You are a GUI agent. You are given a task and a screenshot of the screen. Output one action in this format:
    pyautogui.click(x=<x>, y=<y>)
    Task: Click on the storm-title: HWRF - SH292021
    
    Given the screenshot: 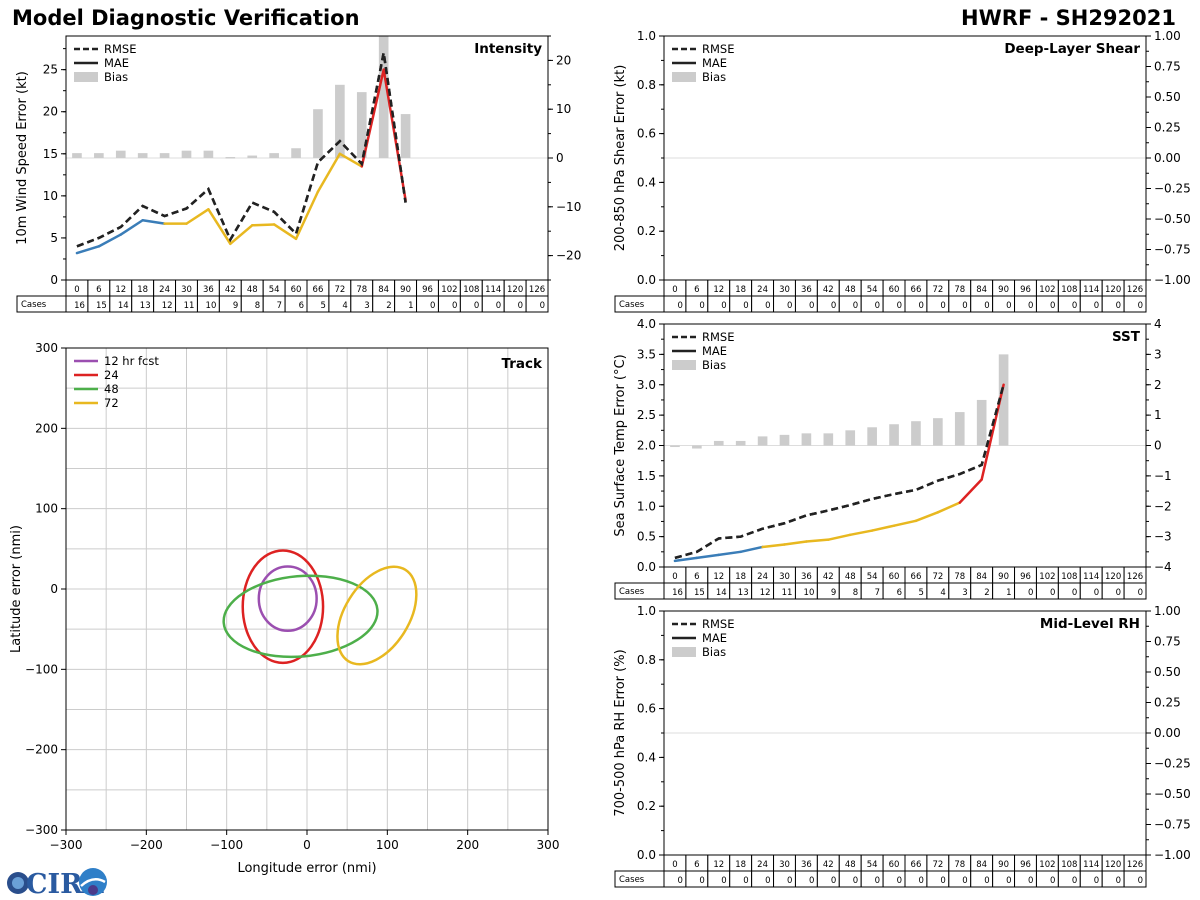 What is the action you would take?
    pyautogui.click(x=1068, y=18)
    